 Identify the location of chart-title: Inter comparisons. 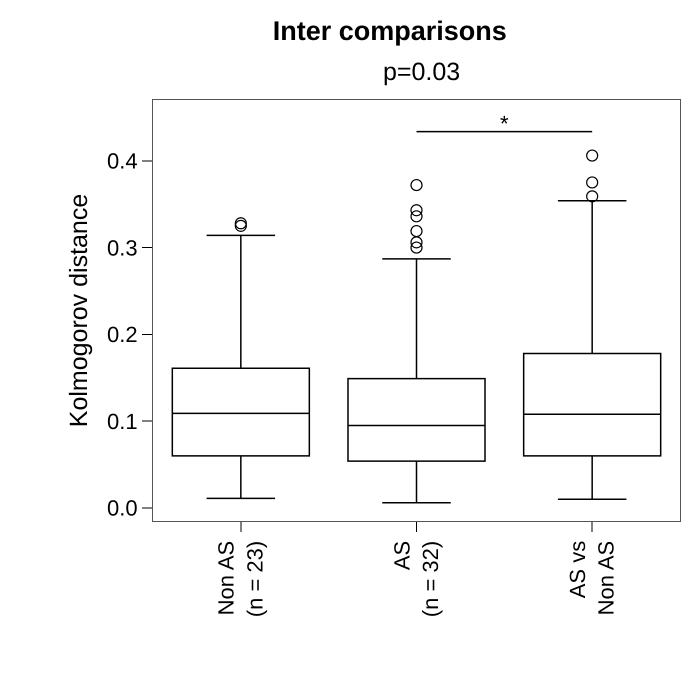
(389, 31).